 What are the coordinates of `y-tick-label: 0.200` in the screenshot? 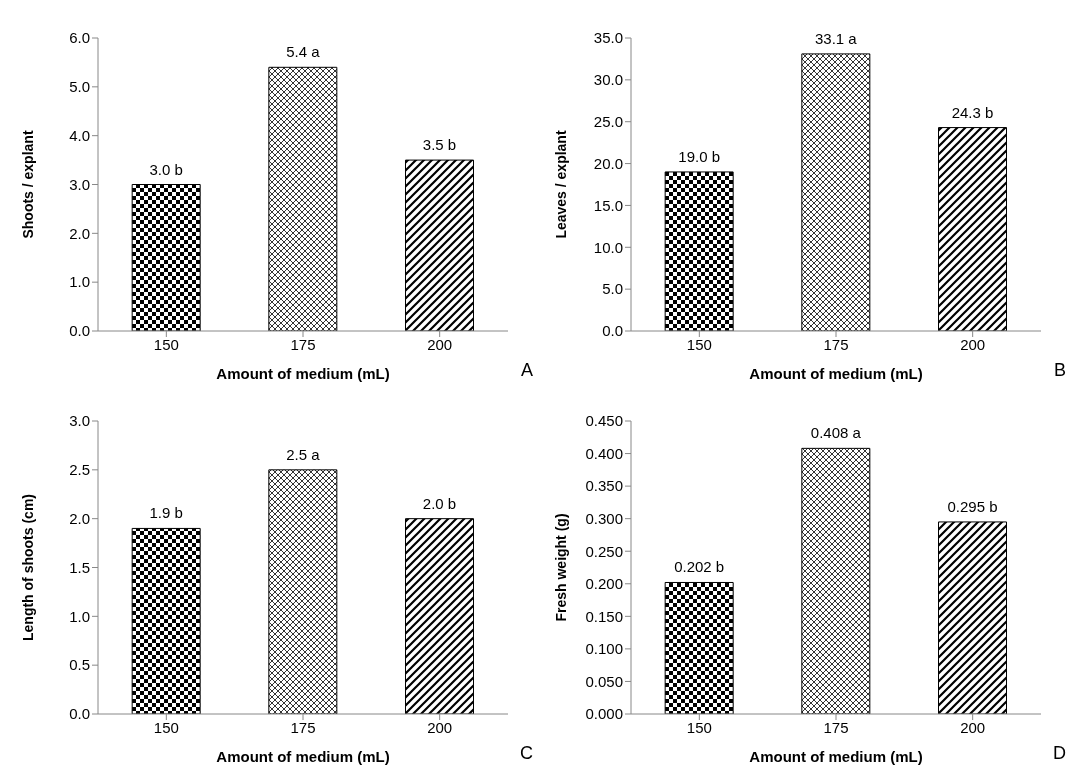 It's located at (604, 584).